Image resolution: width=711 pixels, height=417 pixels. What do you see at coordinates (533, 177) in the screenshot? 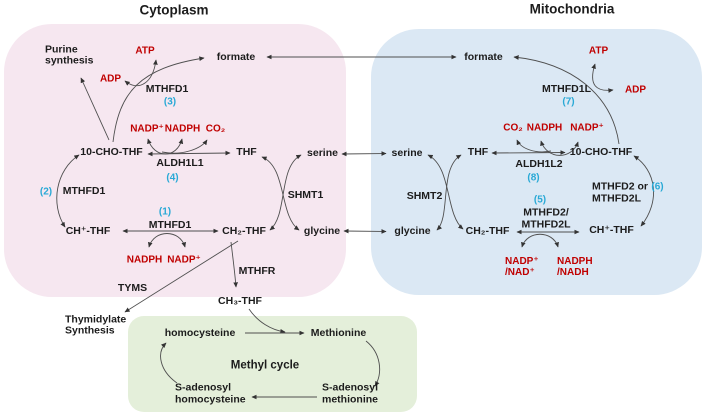
I see `step-8-label: (8)` at bounding box center [533, 177].